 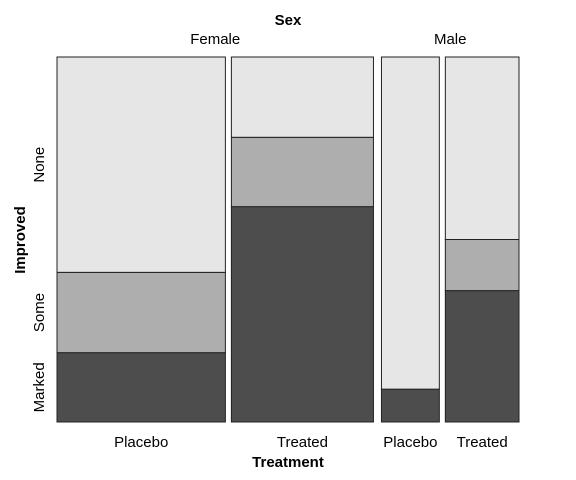 What do you see at coordinates (302, 97) in the screenshot?
I see `cell-female-treated-none` at bounding box center [302, 97].